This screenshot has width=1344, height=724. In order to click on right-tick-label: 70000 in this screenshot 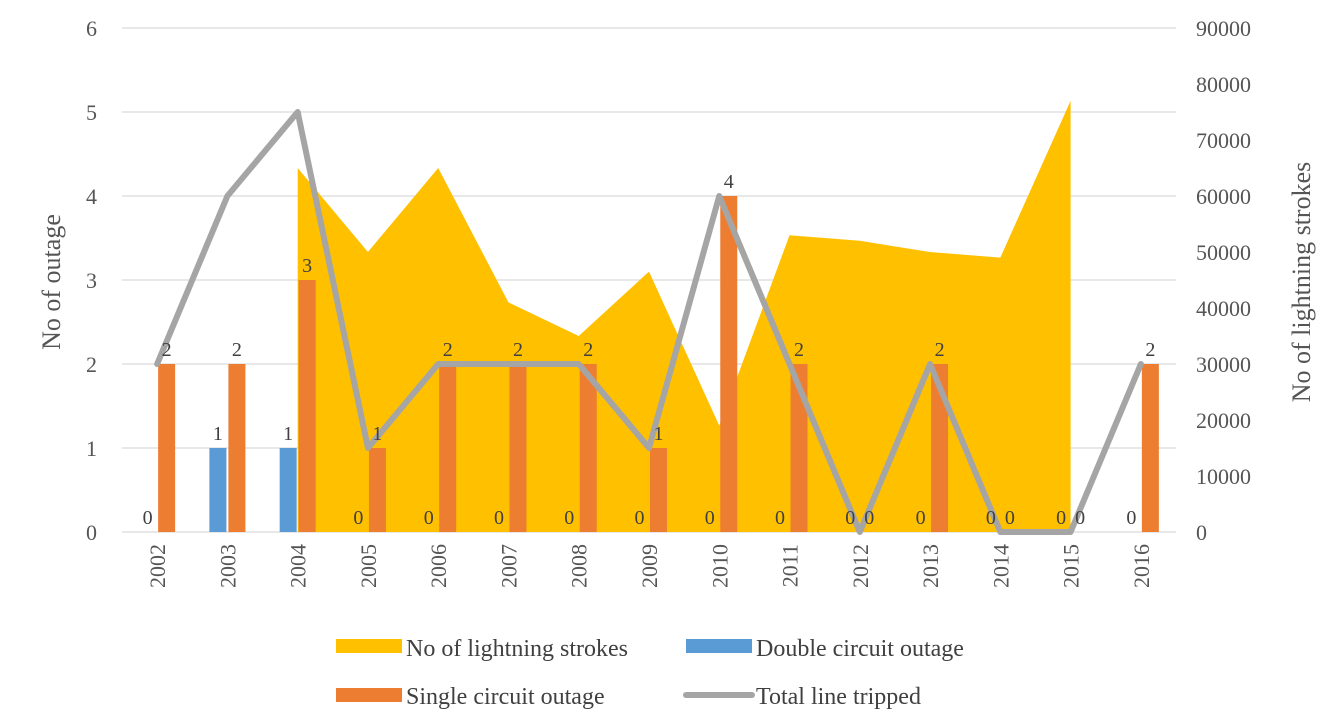, I will do `click(1223, 140)`.